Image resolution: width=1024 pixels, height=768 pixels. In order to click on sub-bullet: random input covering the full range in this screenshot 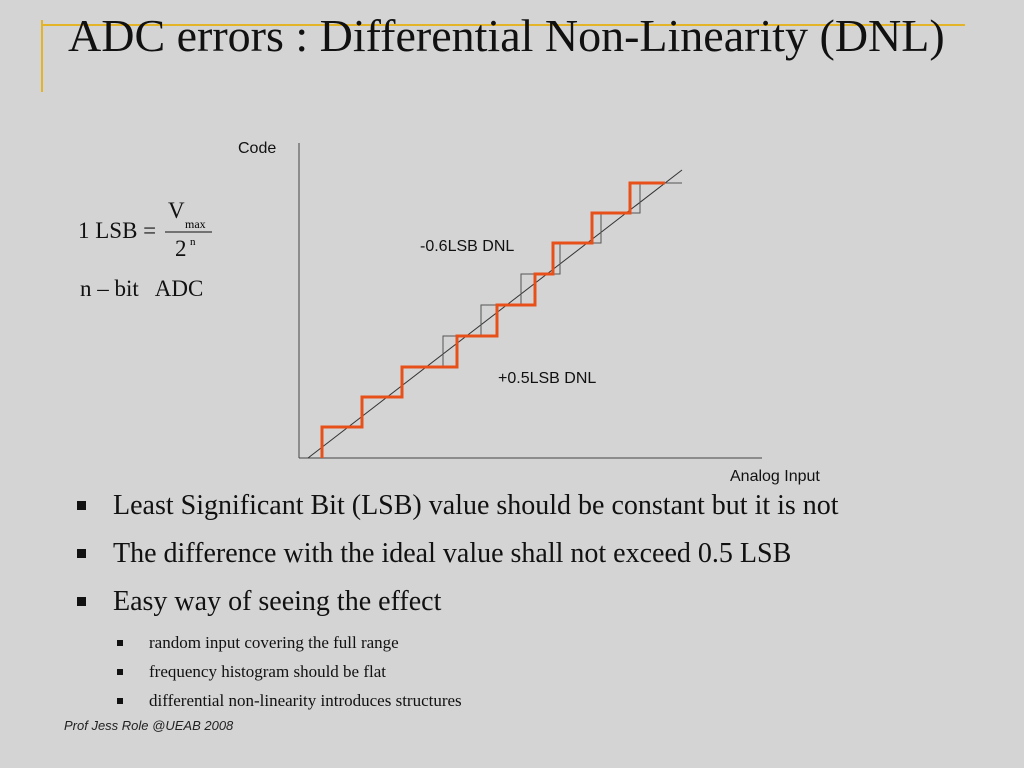, I will do `click(542, 642)`.